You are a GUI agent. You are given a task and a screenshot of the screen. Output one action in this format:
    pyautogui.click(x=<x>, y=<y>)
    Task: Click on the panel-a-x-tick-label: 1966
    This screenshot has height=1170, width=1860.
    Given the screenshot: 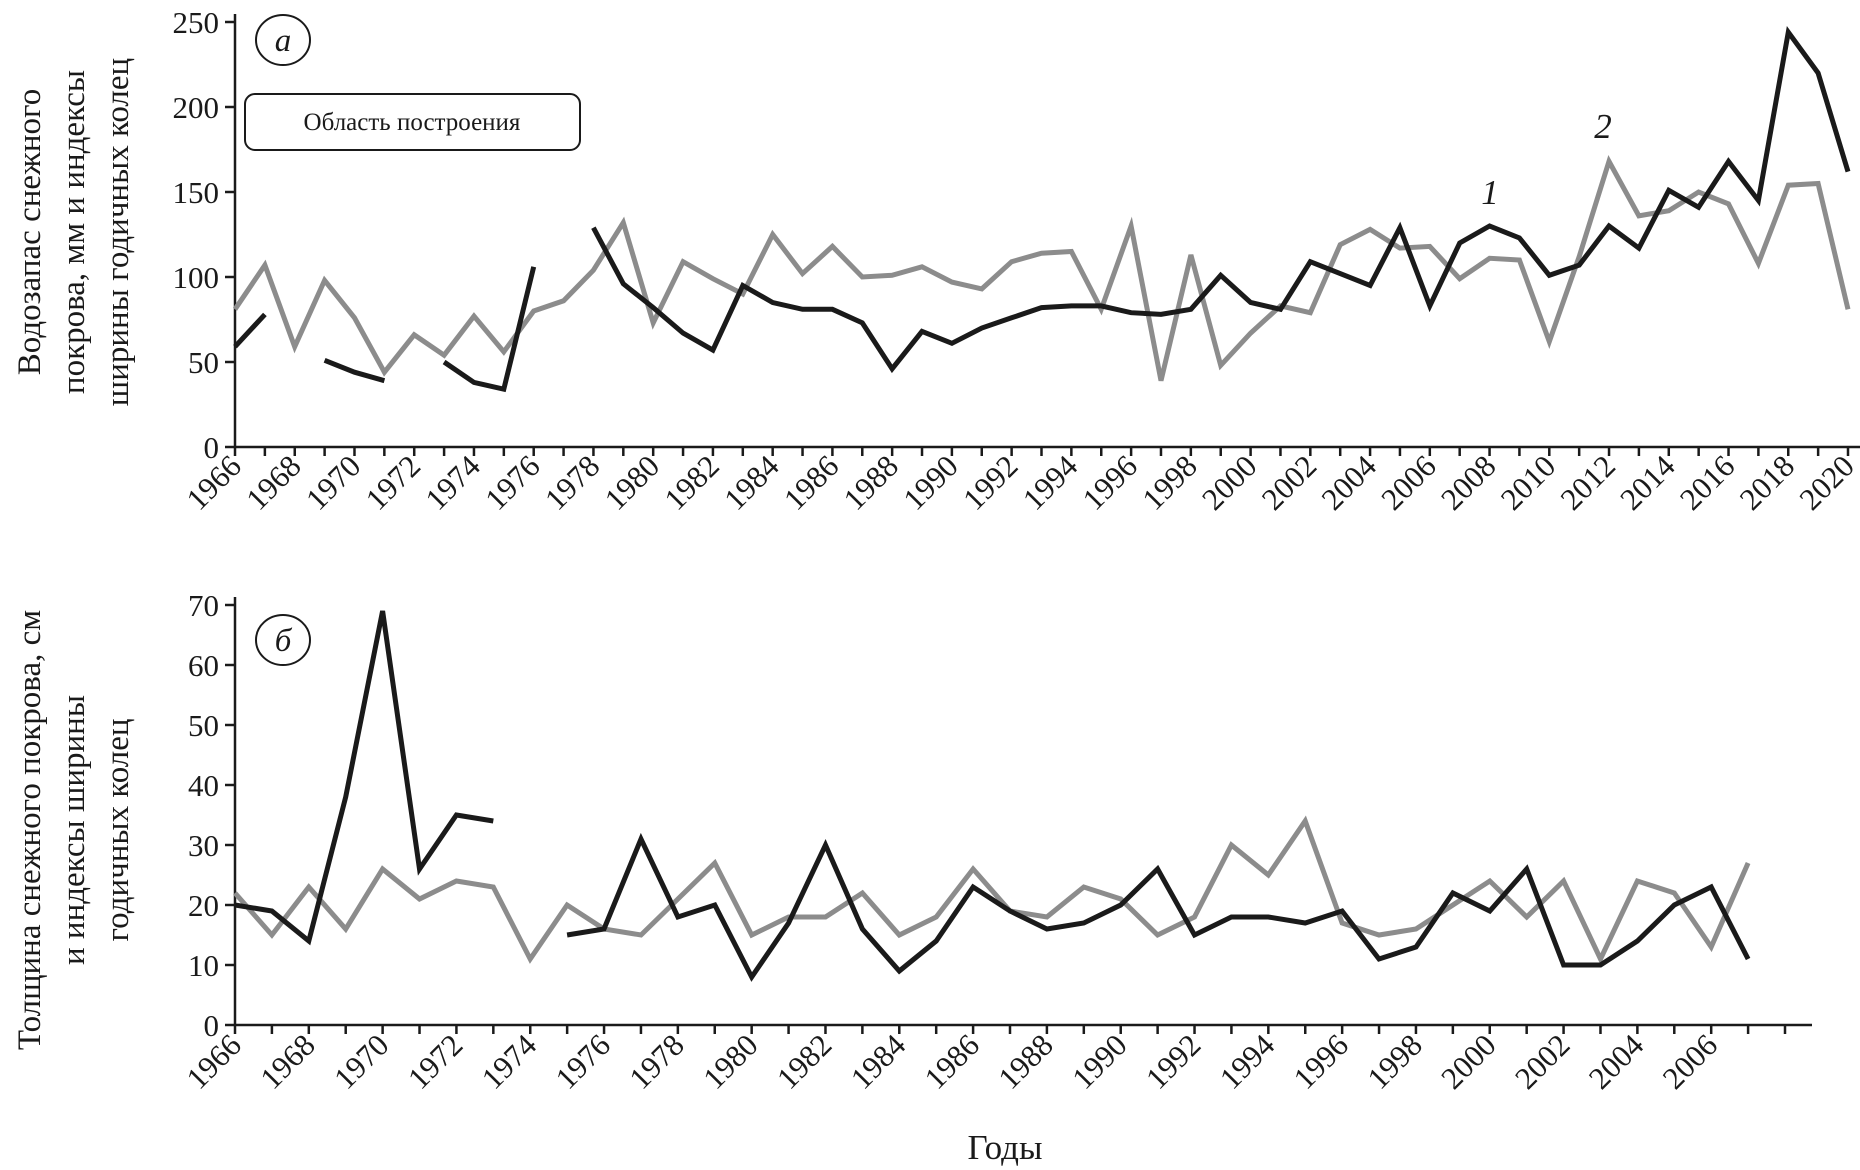 What is the action you would take?
    pyautogui.click(x=213, y=482)
    